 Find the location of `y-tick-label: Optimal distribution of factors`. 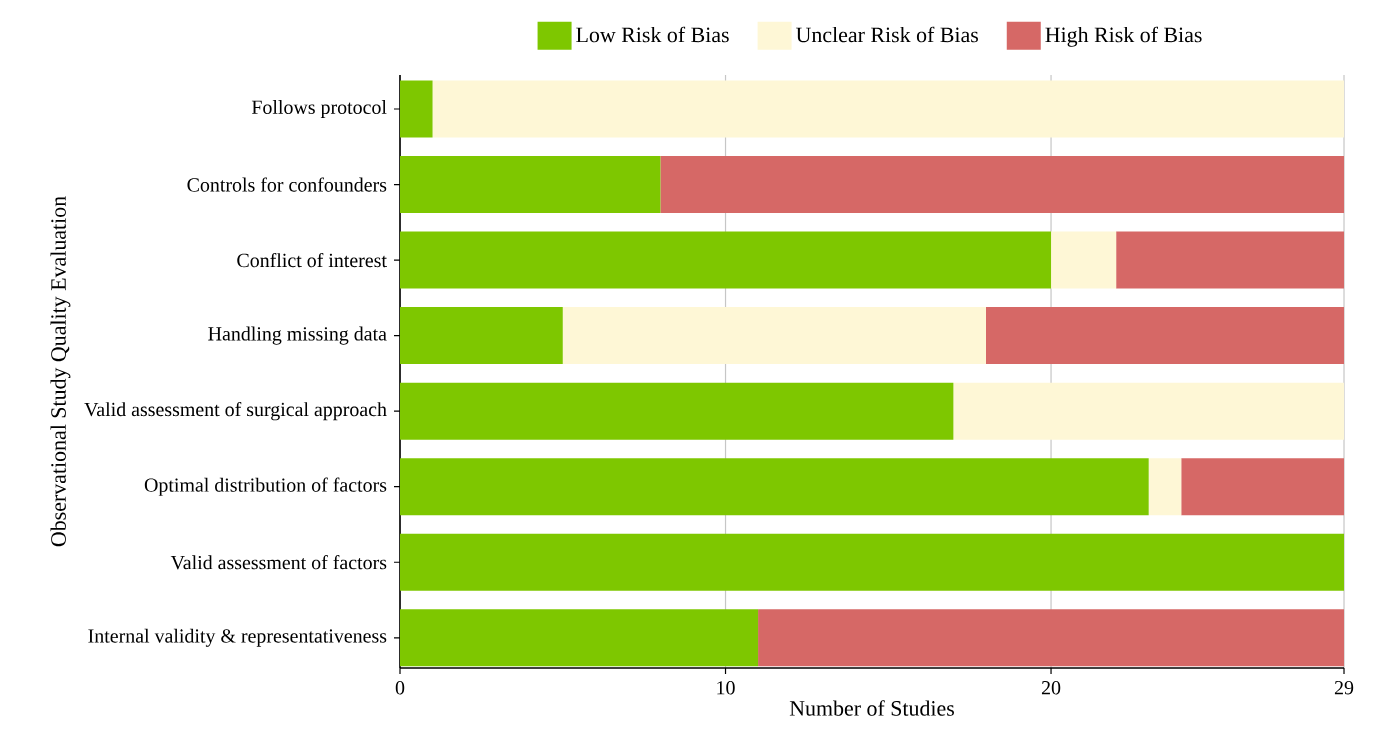

y-tick-label: Optimal distribution of factors is located at coordinates (265, 486).